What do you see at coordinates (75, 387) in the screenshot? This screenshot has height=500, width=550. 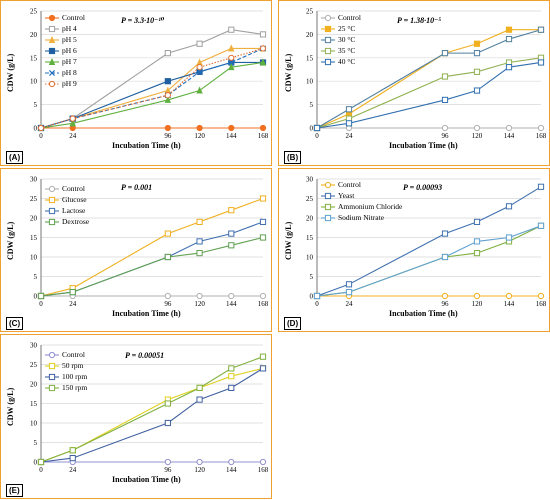 I see `legend-label: 150 rpm` at bounding box center [75, 387].